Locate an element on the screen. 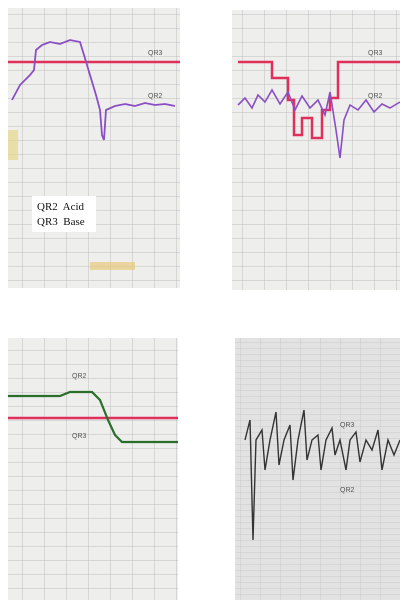 This screenshot has width=400, height=601. legend-box is located at coordinates (64, 214).